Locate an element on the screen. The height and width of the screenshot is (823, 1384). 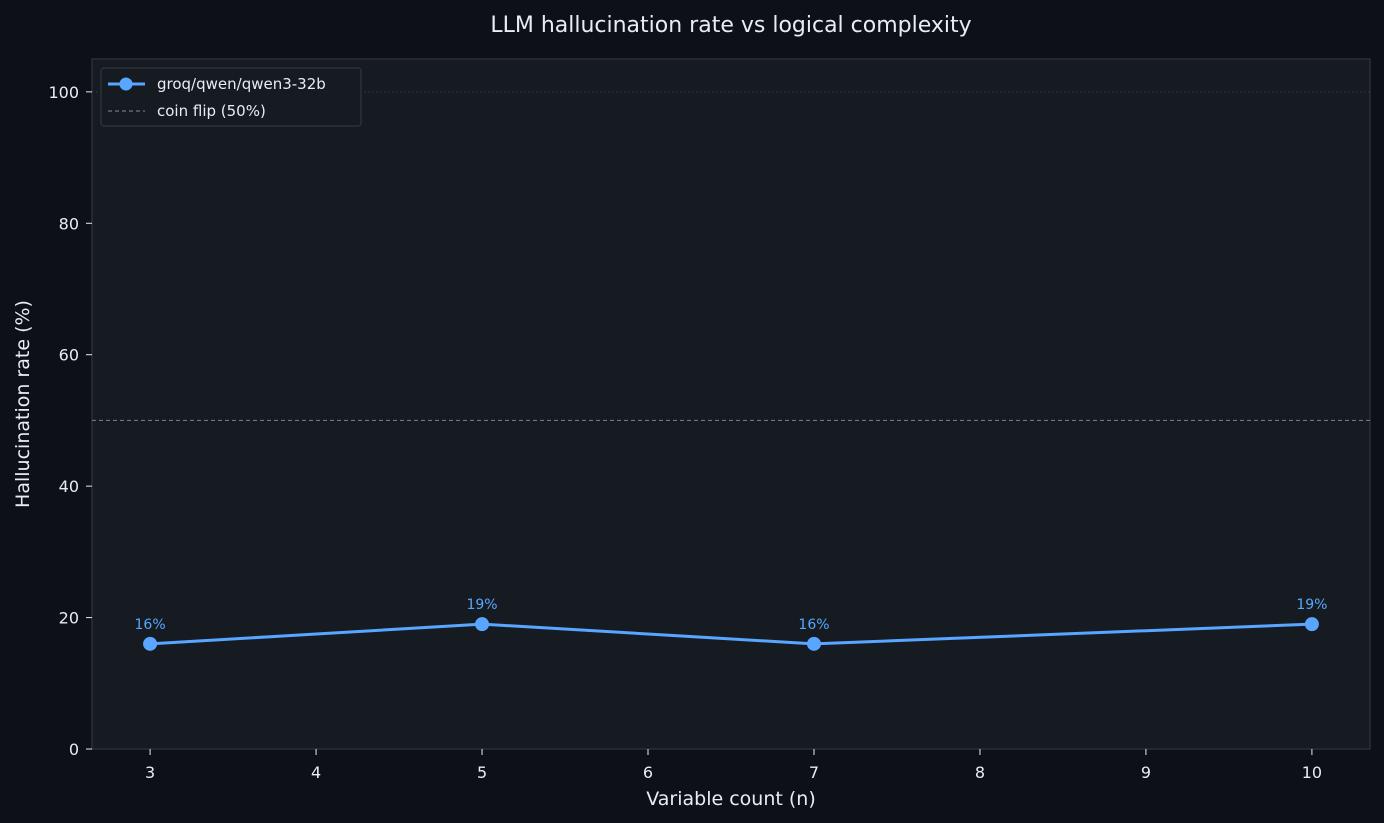
x-tick-label: 5 is located at coordinates (482, 772).